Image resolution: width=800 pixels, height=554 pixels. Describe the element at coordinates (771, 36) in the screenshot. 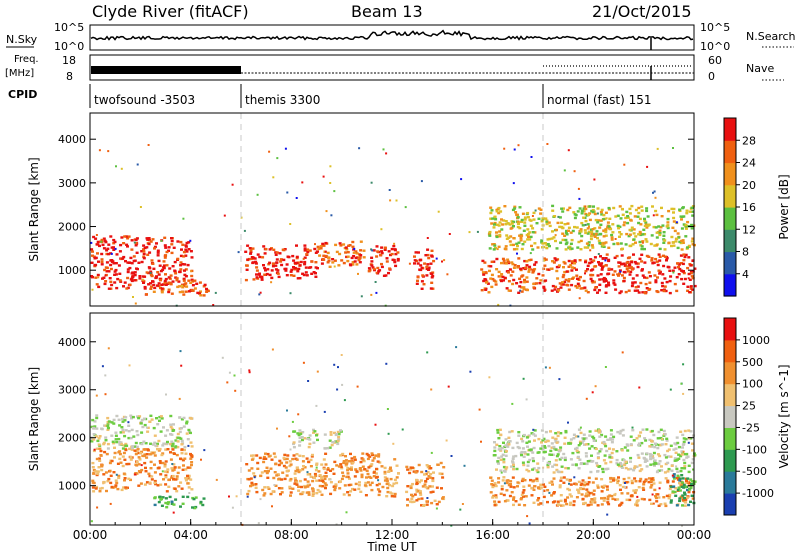

I see `nsearch-label: N.Search` at that location.